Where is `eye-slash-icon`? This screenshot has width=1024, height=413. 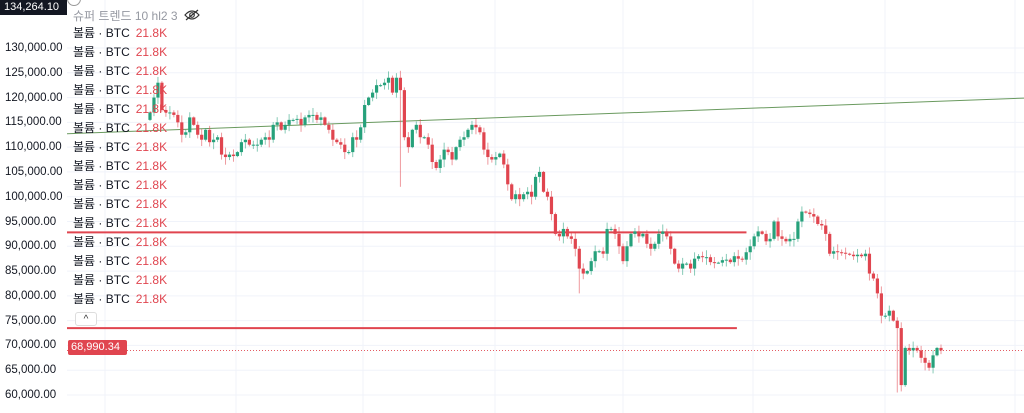 eye-slash-icon is located at coordinates (191, 15).